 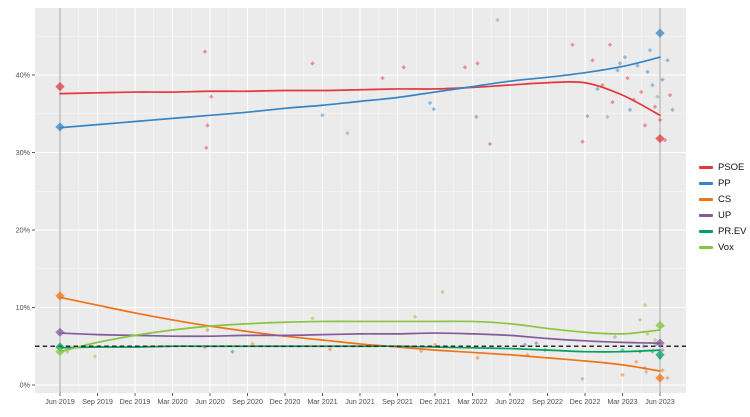 What do you see at coordinates (60, 296) in the screenshot?
I see `election-result-start-cs` at bounding box center [60, 296].